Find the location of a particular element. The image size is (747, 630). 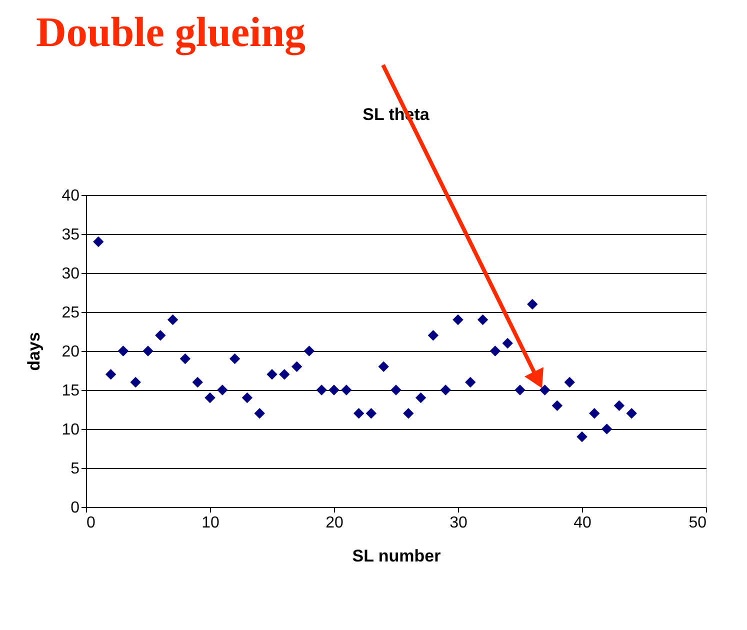

y-tick-label: 20 is located at coordinates (71, 352).